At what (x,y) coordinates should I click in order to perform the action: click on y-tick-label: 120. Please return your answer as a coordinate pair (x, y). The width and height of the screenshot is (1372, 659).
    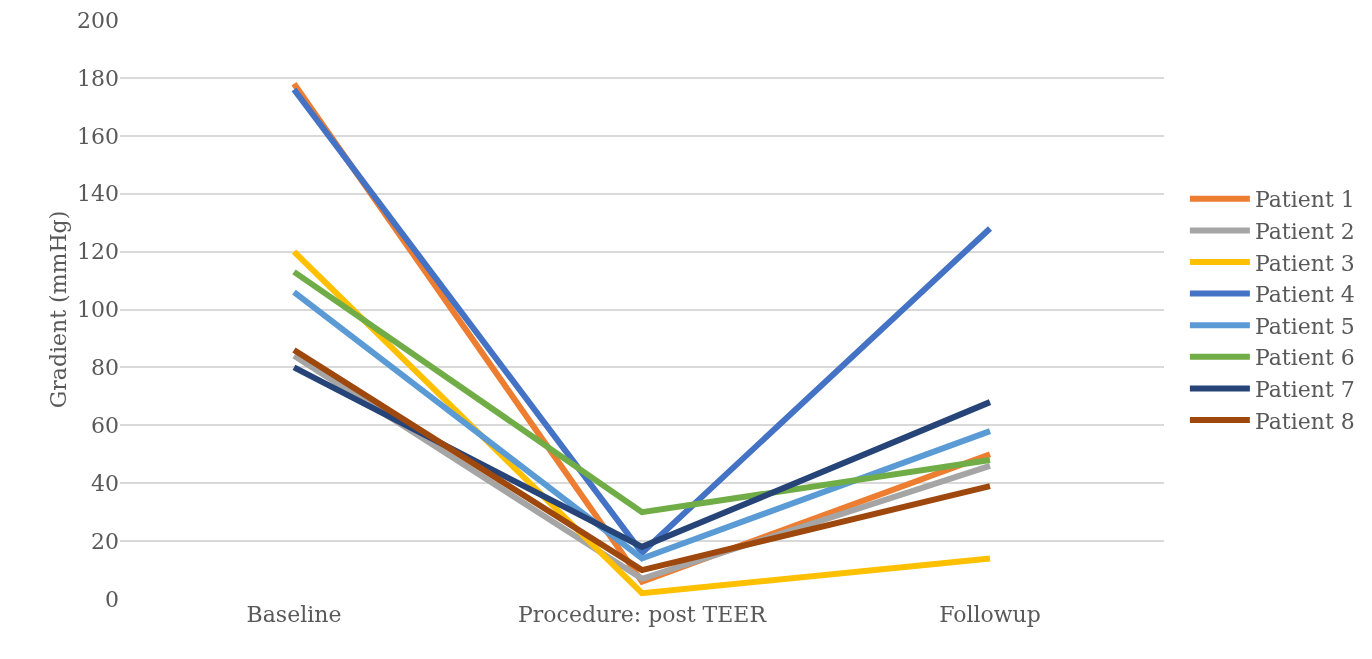
    Looking at the image, I should click on (98, 252).